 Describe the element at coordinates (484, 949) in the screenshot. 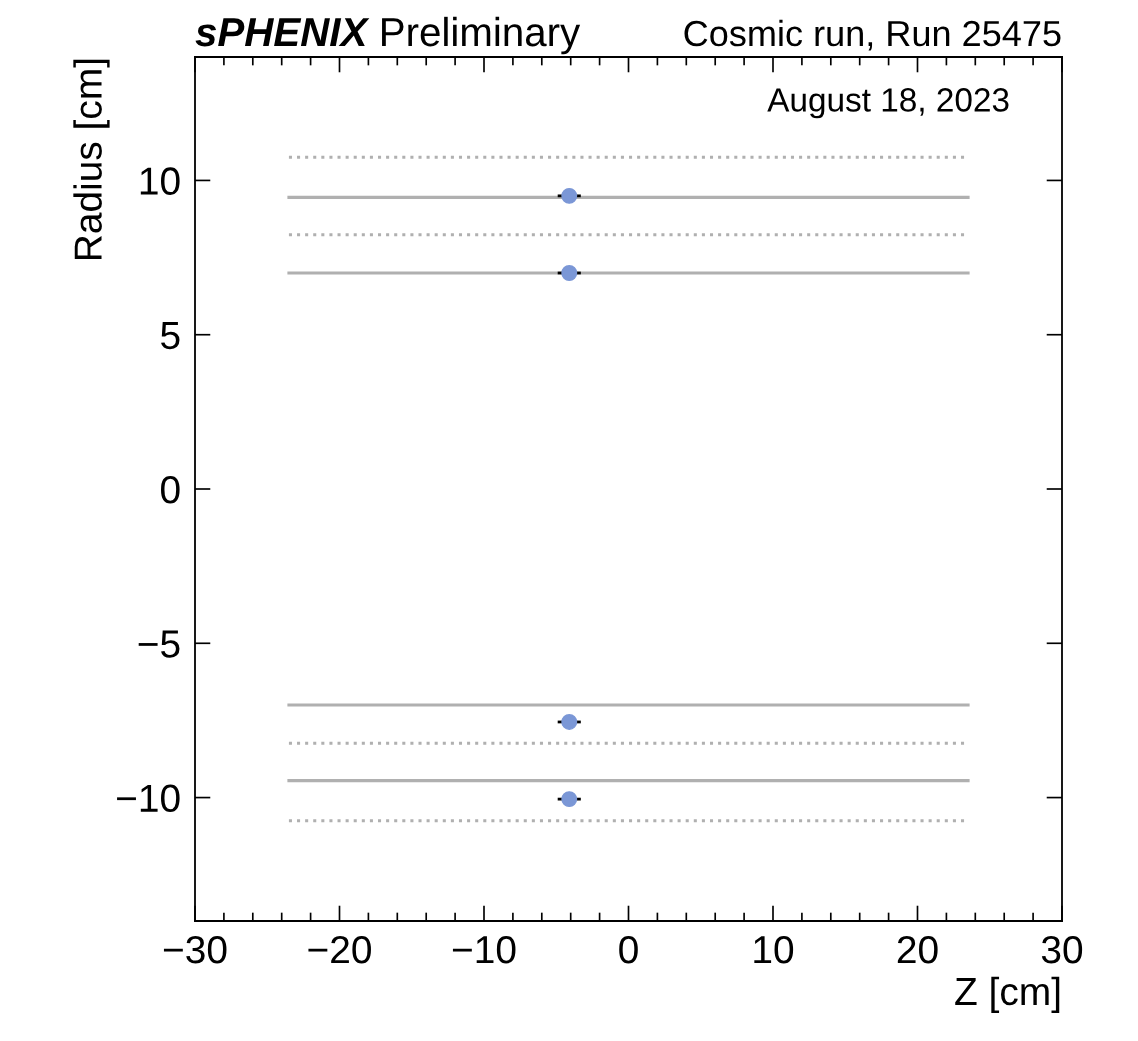

I see `x-tick-label: −10` at that location.